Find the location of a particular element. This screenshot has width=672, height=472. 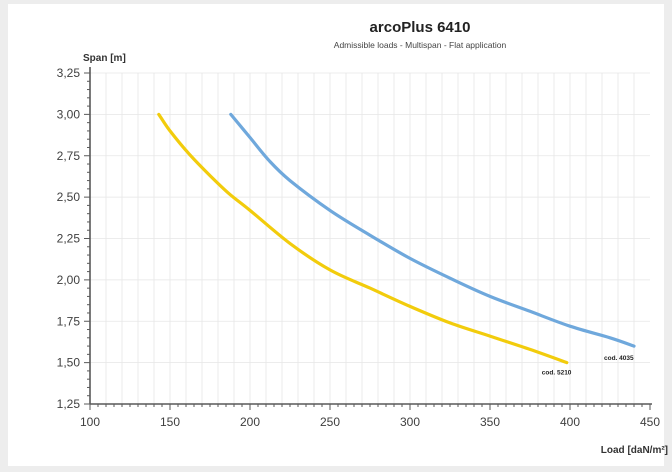

y-tick-label: 2,75 is located at coordinates (69, 156).